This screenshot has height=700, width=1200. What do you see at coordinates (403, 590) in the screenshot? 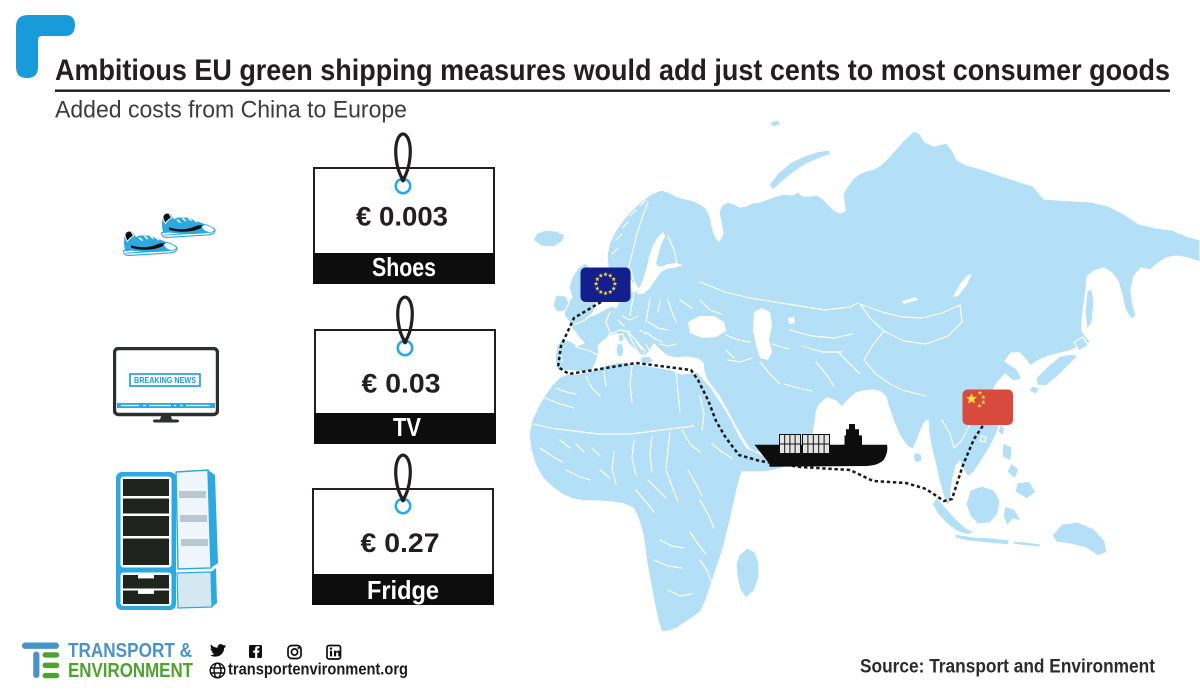
I see `svg-text: Fridge` at bounding box center [403, 590].